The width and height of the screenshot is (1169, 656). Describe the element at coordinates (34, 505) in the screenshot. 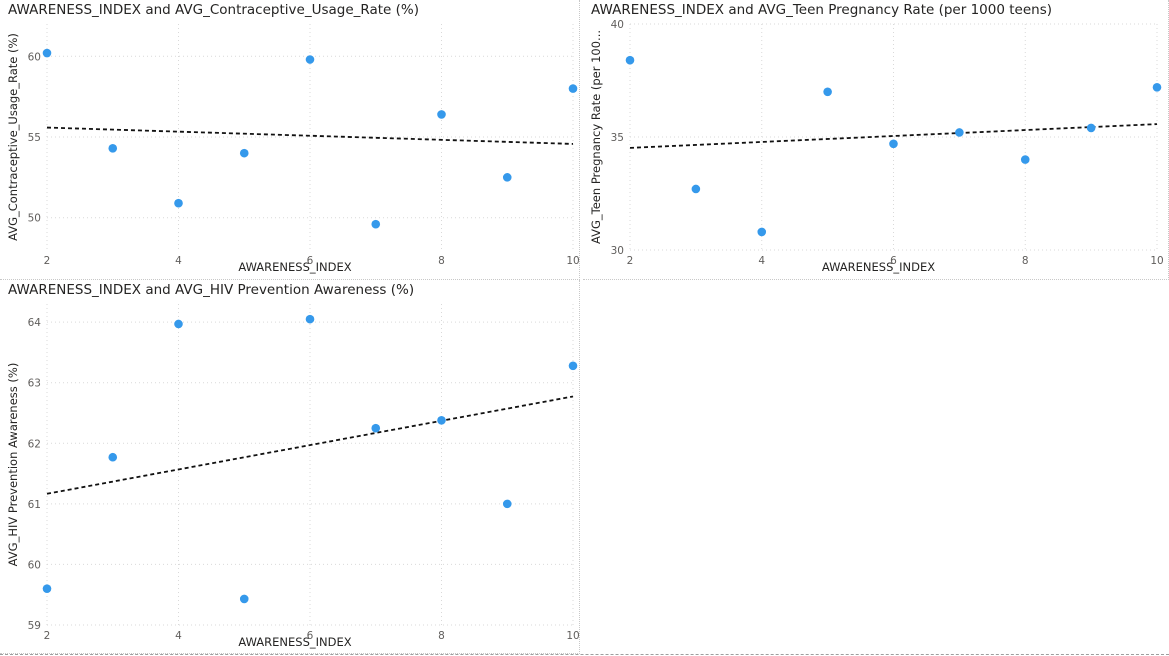

I see `y-tick-label: 61` at that location.